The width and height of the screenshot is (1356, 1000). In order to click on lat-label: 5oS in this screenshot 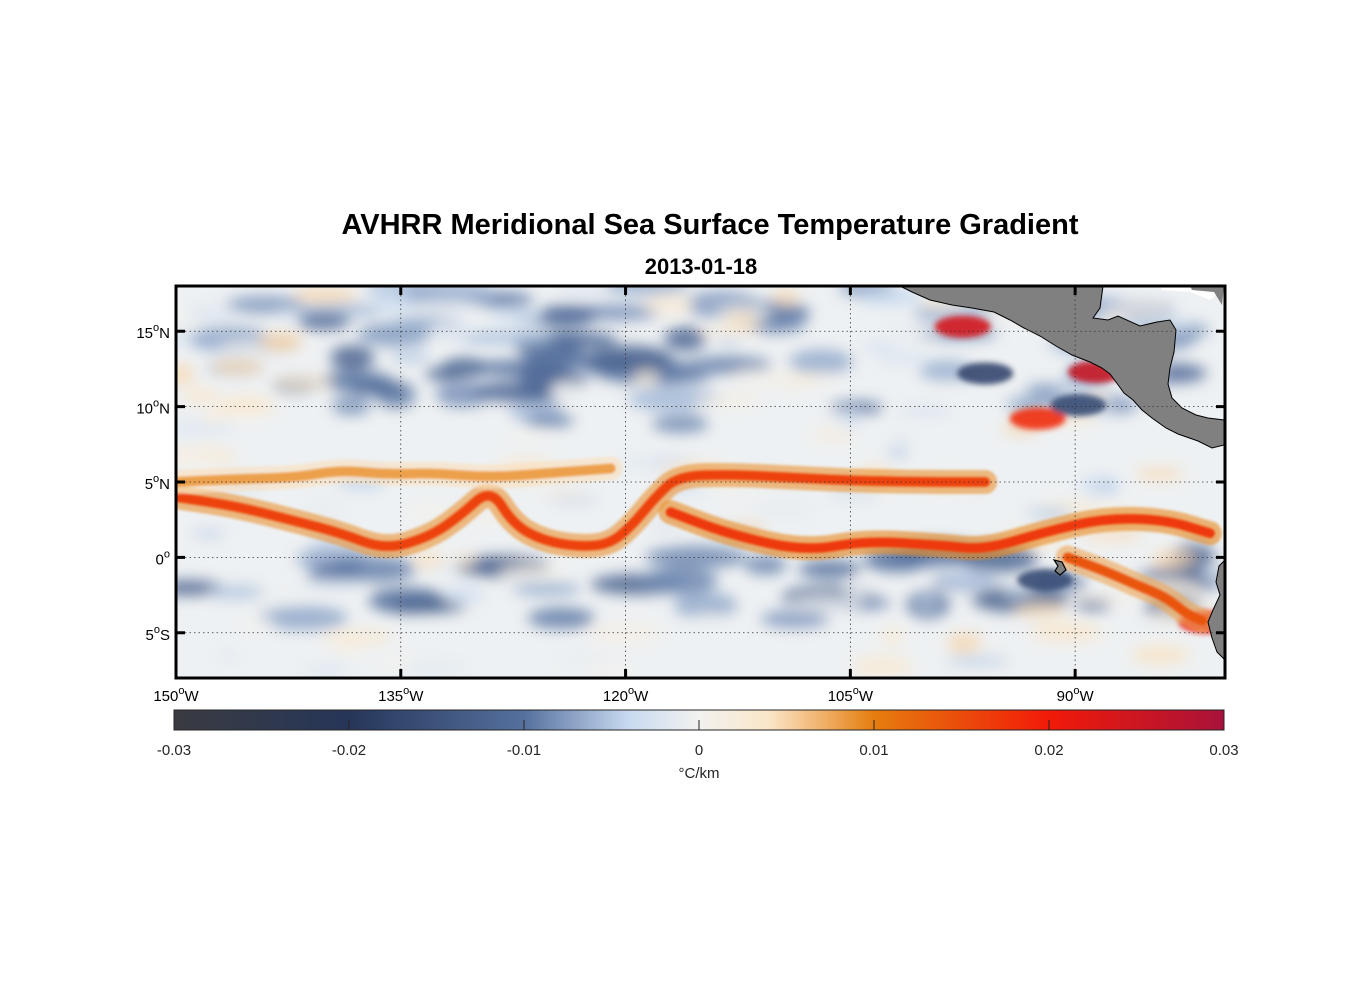, I will do `click(158, 634)`.